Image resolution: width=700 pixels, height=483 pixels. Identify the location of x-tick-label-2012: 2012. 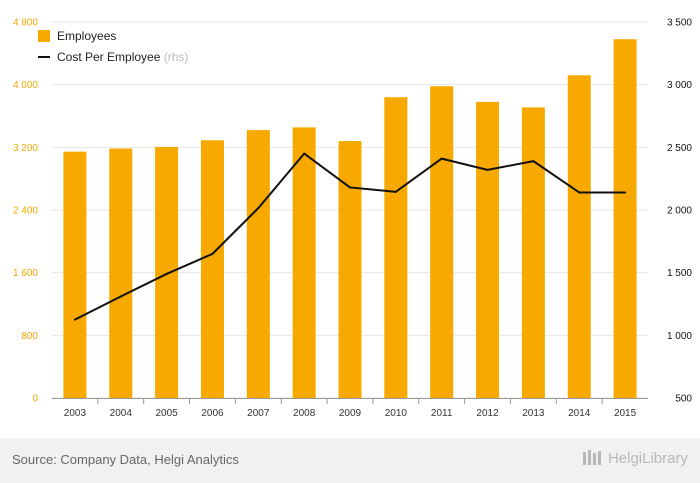
(487, 413).